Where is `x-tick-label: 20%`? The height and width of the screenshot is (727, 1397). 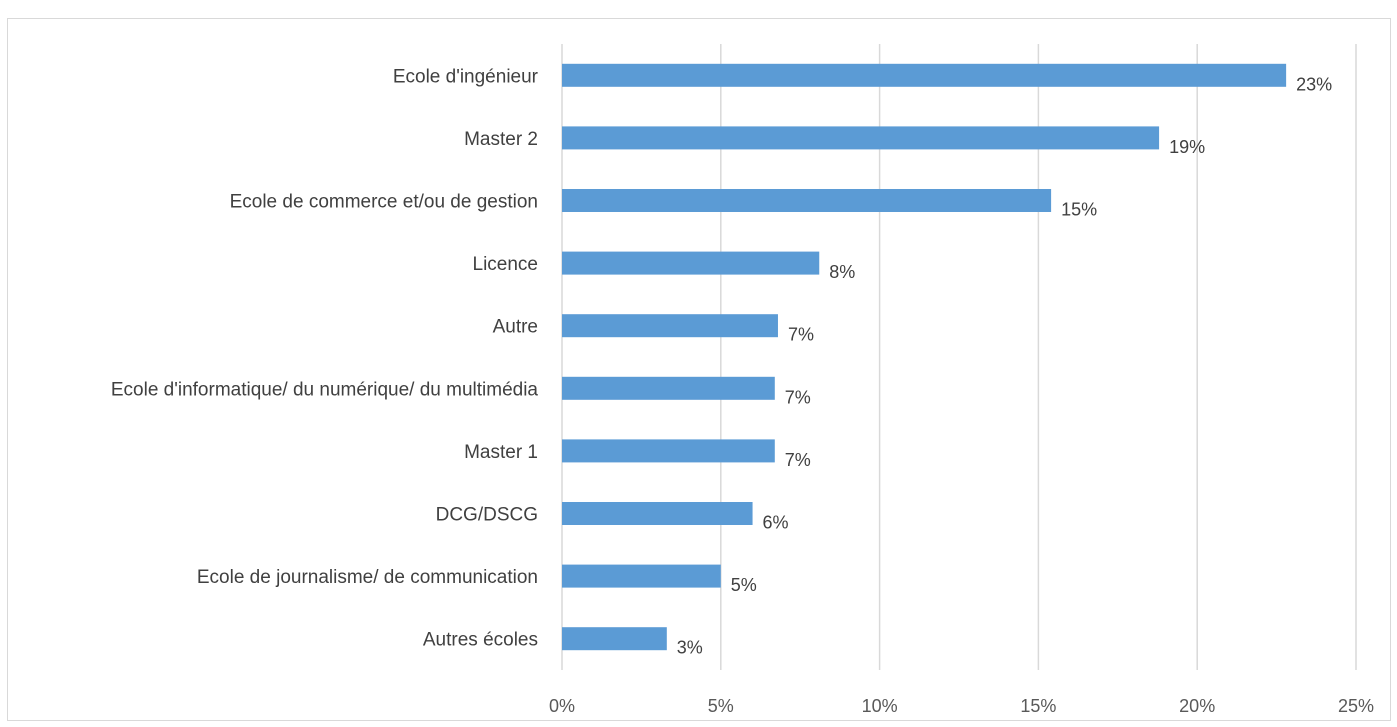 x-tick-label: 20% is located at coordinates (1197, 706).